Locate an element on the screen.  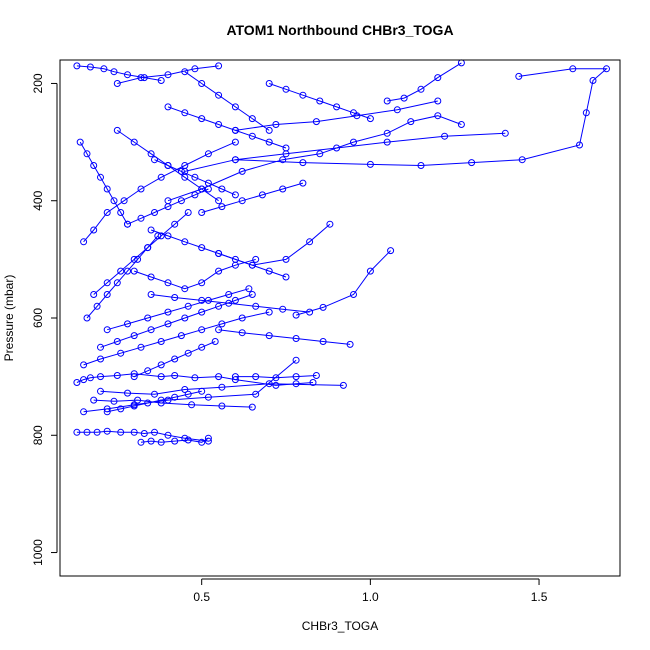
y-tick-label: 600 is located at coordinates (38, 318).